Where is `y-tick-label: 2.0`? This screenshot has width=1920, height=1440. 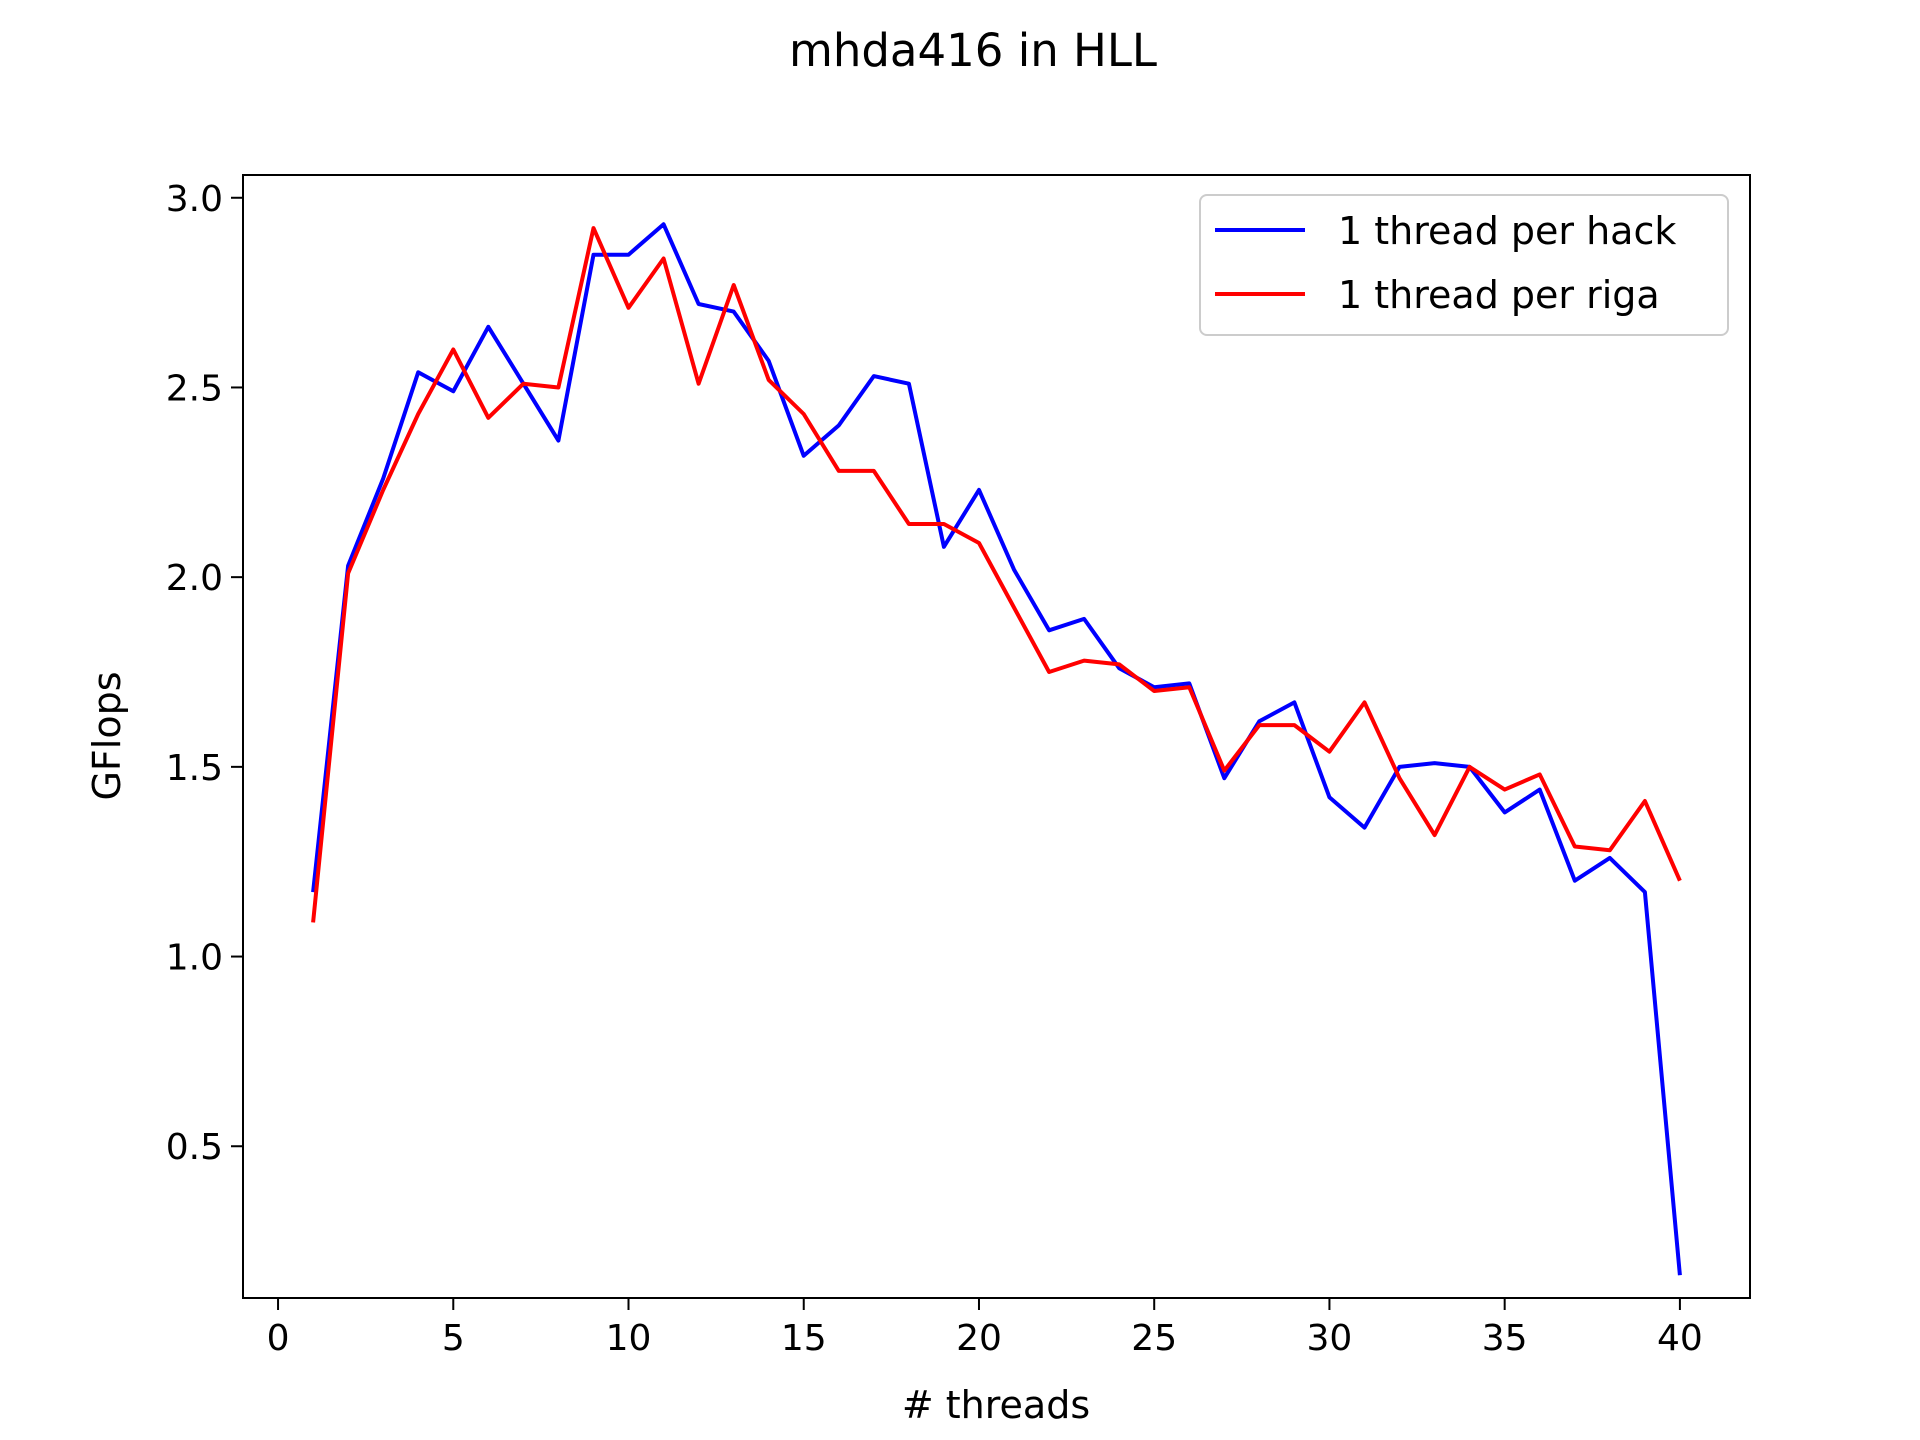
y-tick-label: 2.0 is located at coordinates (194, 578).